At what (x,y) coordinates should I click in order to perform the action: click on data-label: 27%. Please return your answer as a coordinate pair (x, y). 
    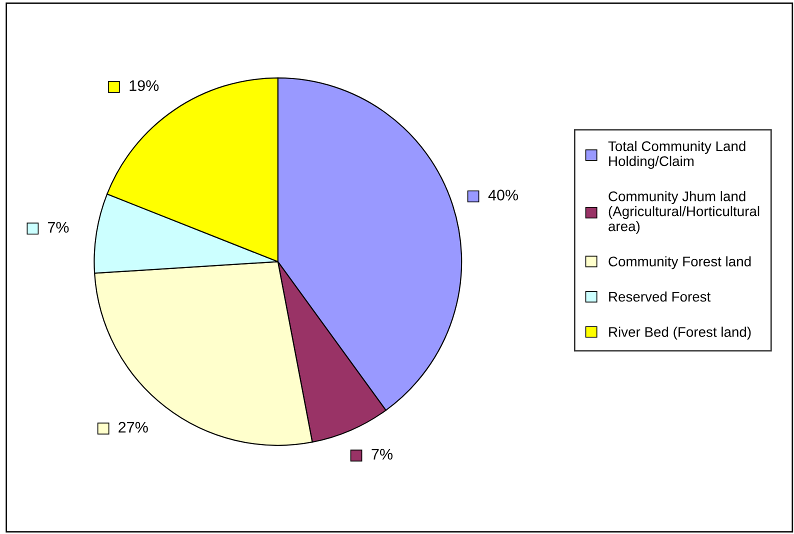
    Looking at the image, I should click on (133, 427).